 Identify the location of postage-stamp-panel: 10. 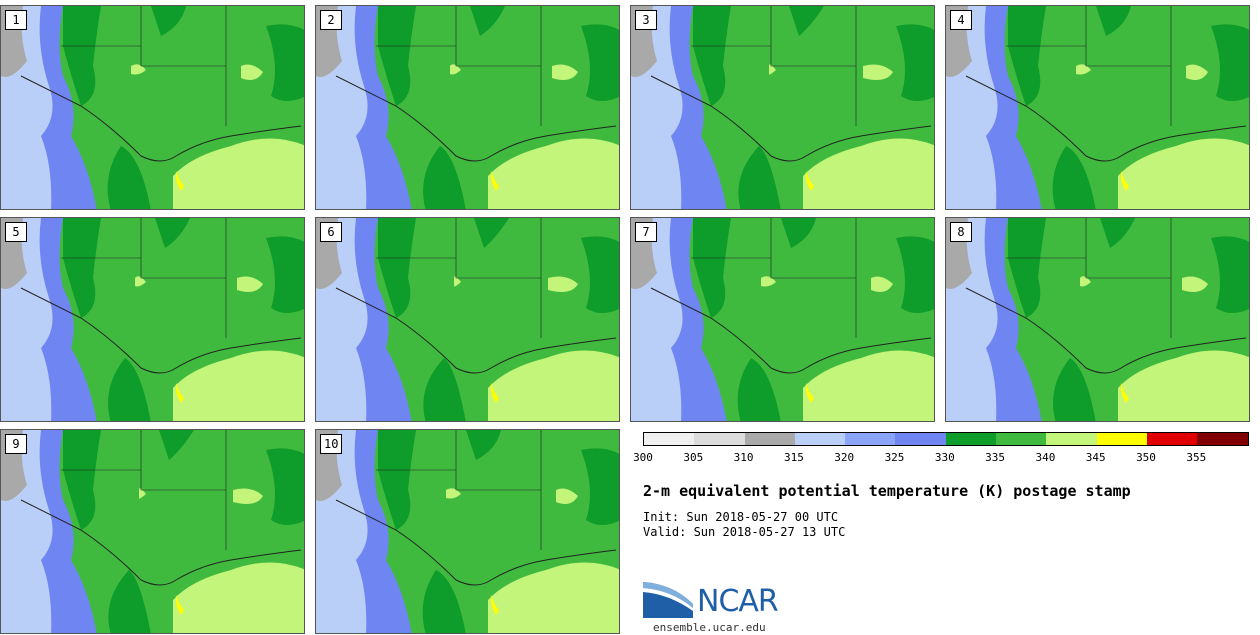
(467, 531).